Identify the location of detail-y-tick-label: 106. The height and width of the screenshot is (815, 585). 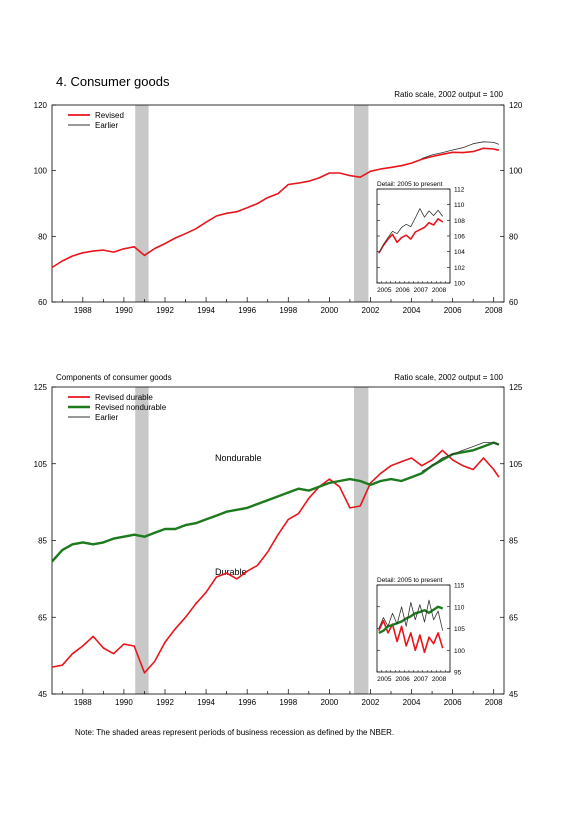
(459, 237).